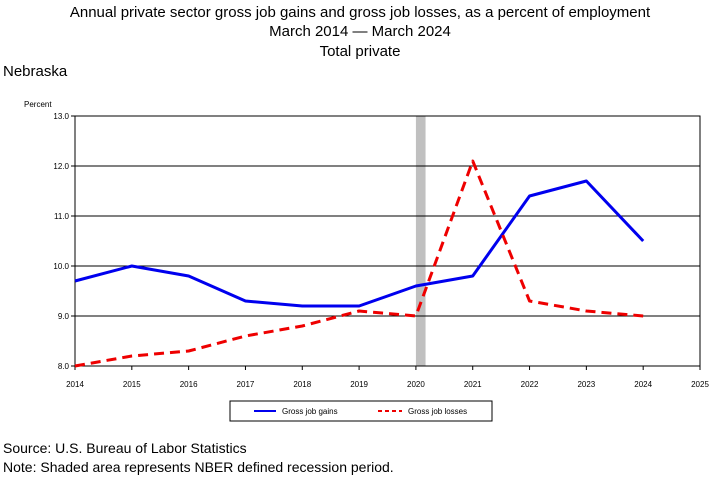 Image resolution: width=720 pixels, height=480 pixels. I want to click on x-tick-label: 2020, so click(416, 384).